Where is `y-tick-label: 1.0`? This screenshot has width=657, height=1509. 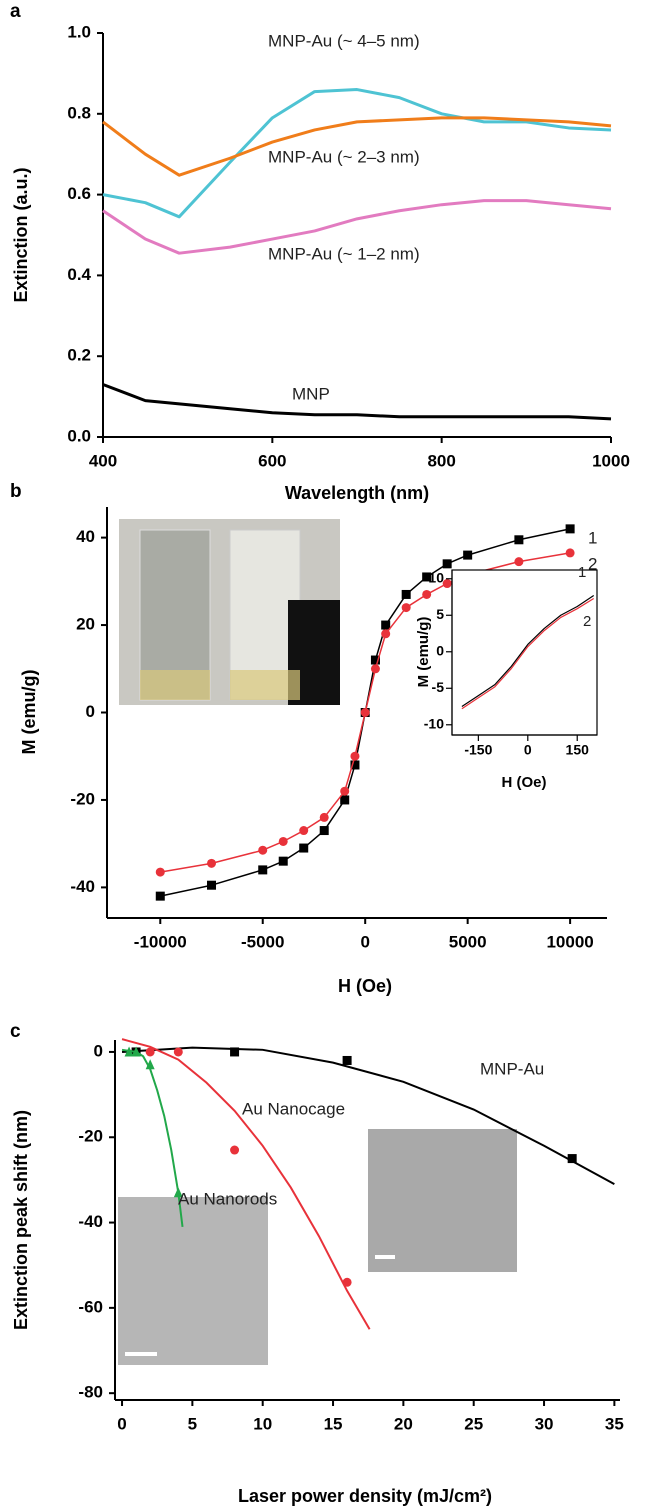 y-tick-label: 1.0 is located at coordinates (79, 31).